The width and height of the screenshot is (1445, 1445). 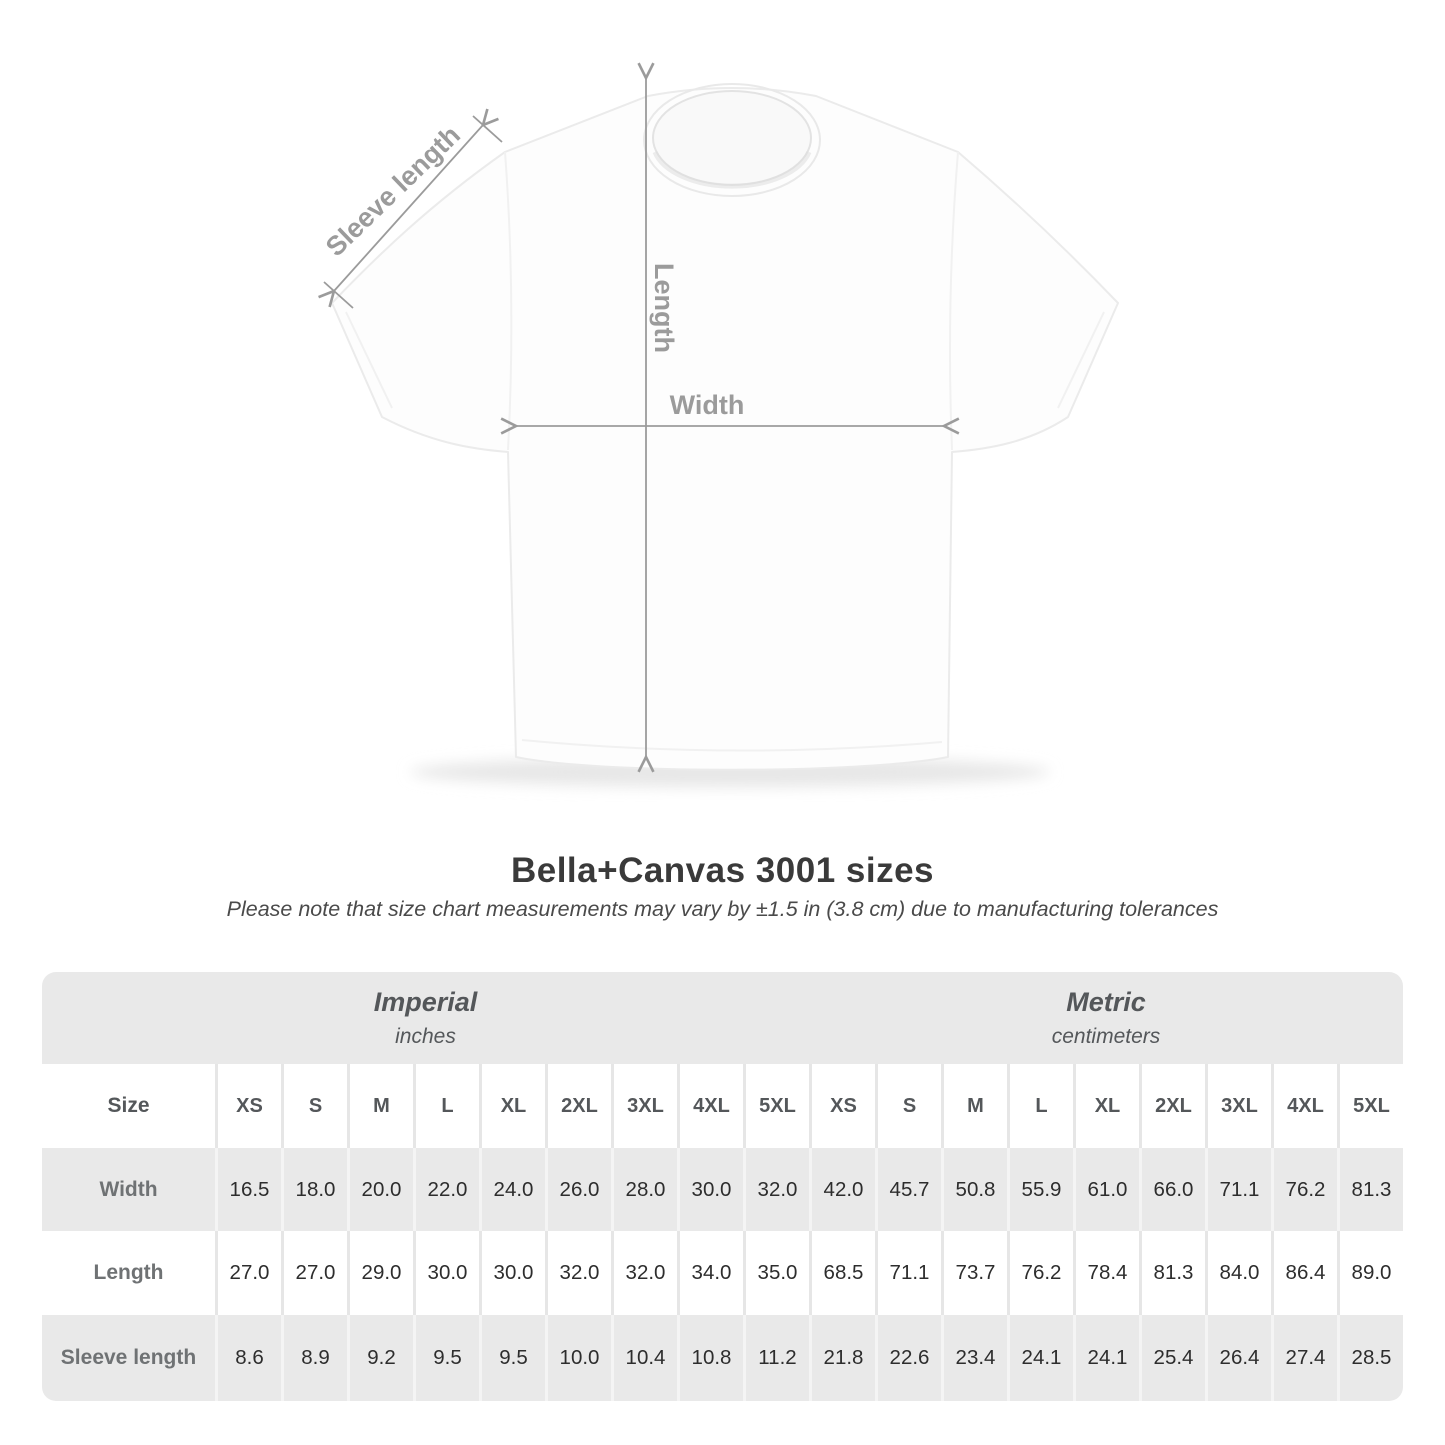 I want to click on value-cell: 42.0, so click(x=842, y=1189).